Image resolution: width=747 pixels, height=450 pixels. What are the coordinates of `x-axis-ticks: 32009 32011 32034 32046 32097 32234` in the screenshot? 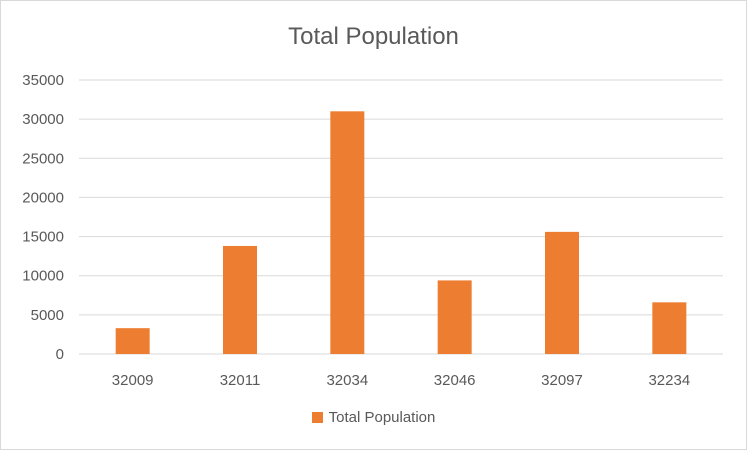 It's located at (401, 380).